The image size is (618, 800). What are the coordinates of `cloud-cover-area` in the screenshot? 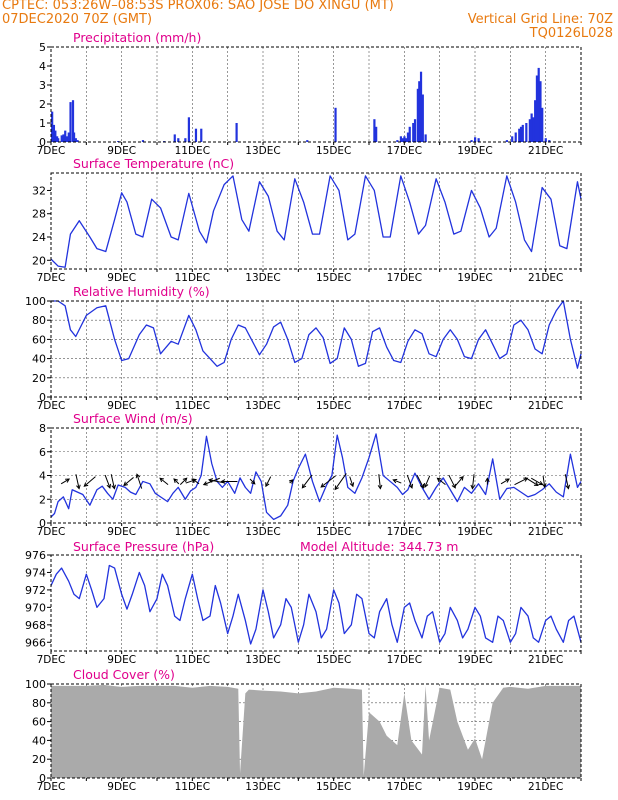 It's located at (316, 731).